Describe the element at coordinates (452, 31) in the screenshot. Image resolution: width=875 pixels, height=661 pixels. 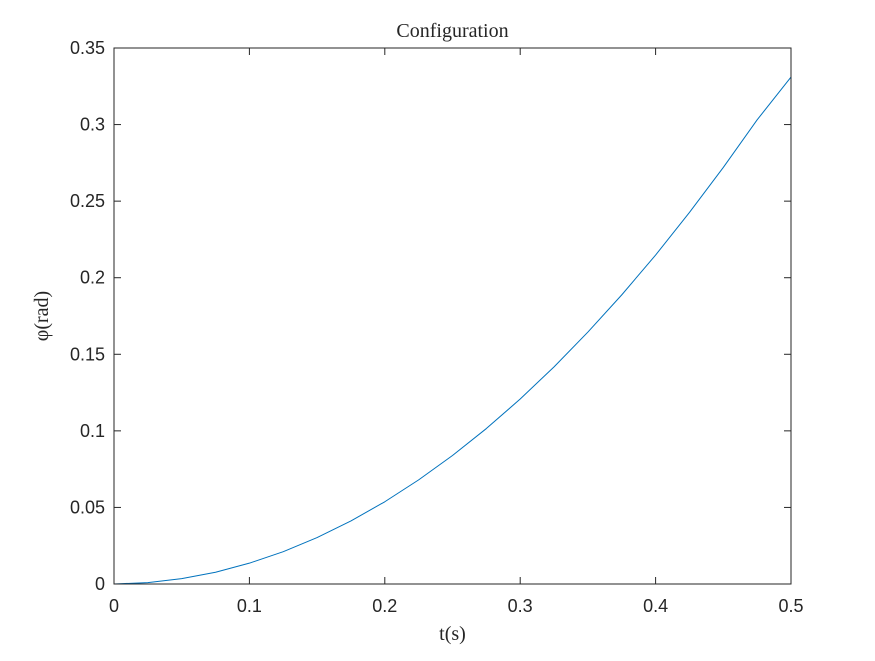
I see `chart-title: Configuration` at that location.